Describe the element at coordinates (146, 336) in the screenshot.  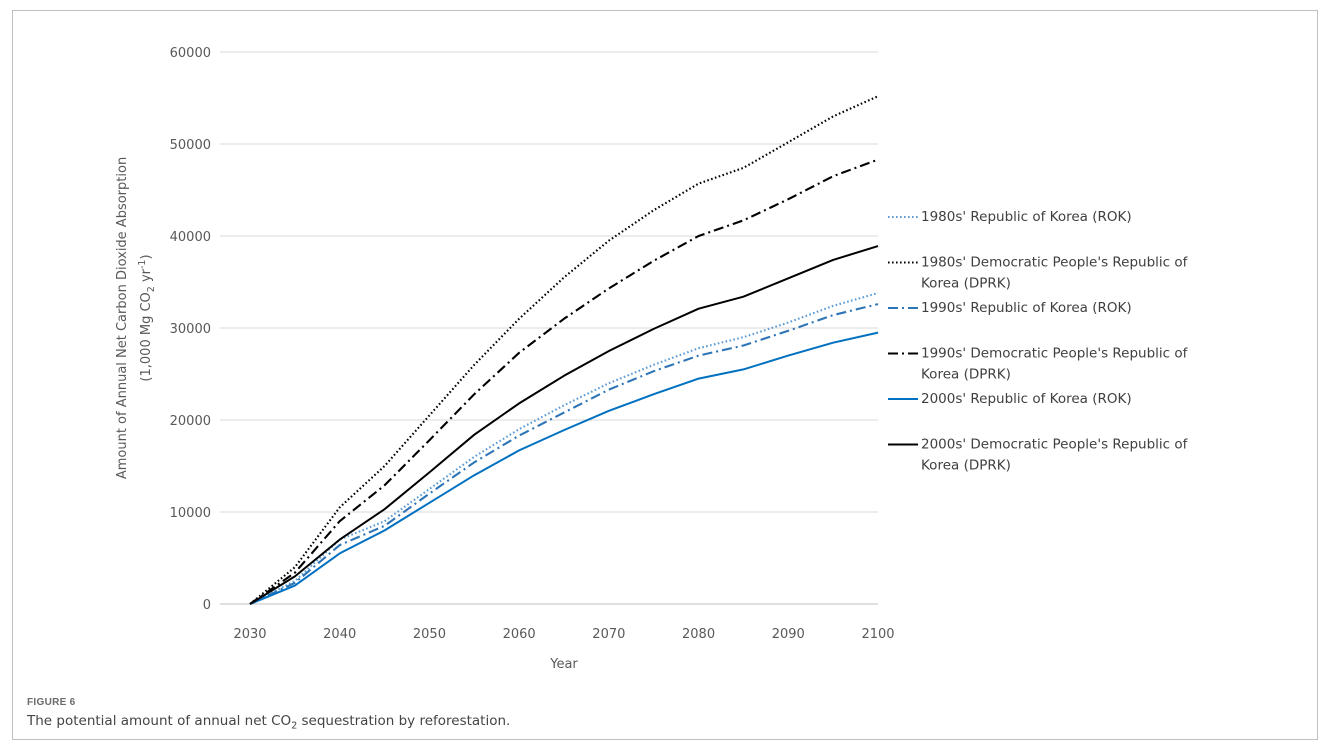
I see `y-axis-unit-text: (1,000 Mg CO` at that location.